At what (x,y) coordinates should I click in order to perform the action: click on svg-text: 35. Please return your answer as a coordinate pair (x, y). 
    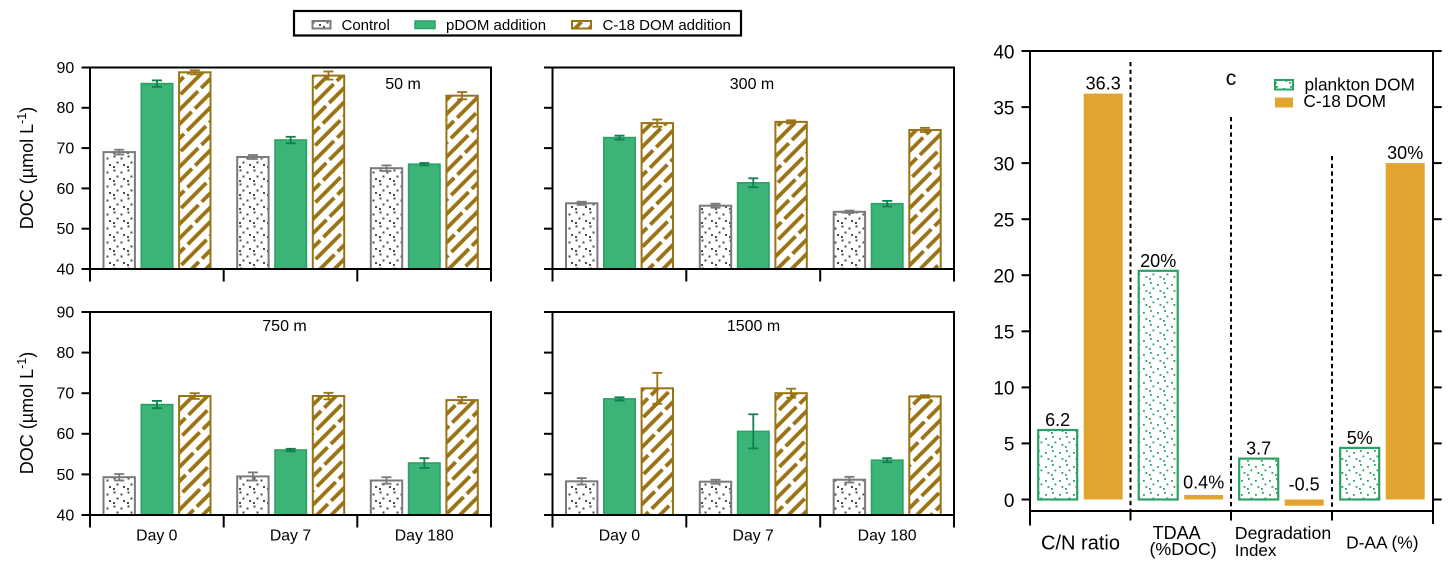
    Looking at the image, I should click on (1003, 108).